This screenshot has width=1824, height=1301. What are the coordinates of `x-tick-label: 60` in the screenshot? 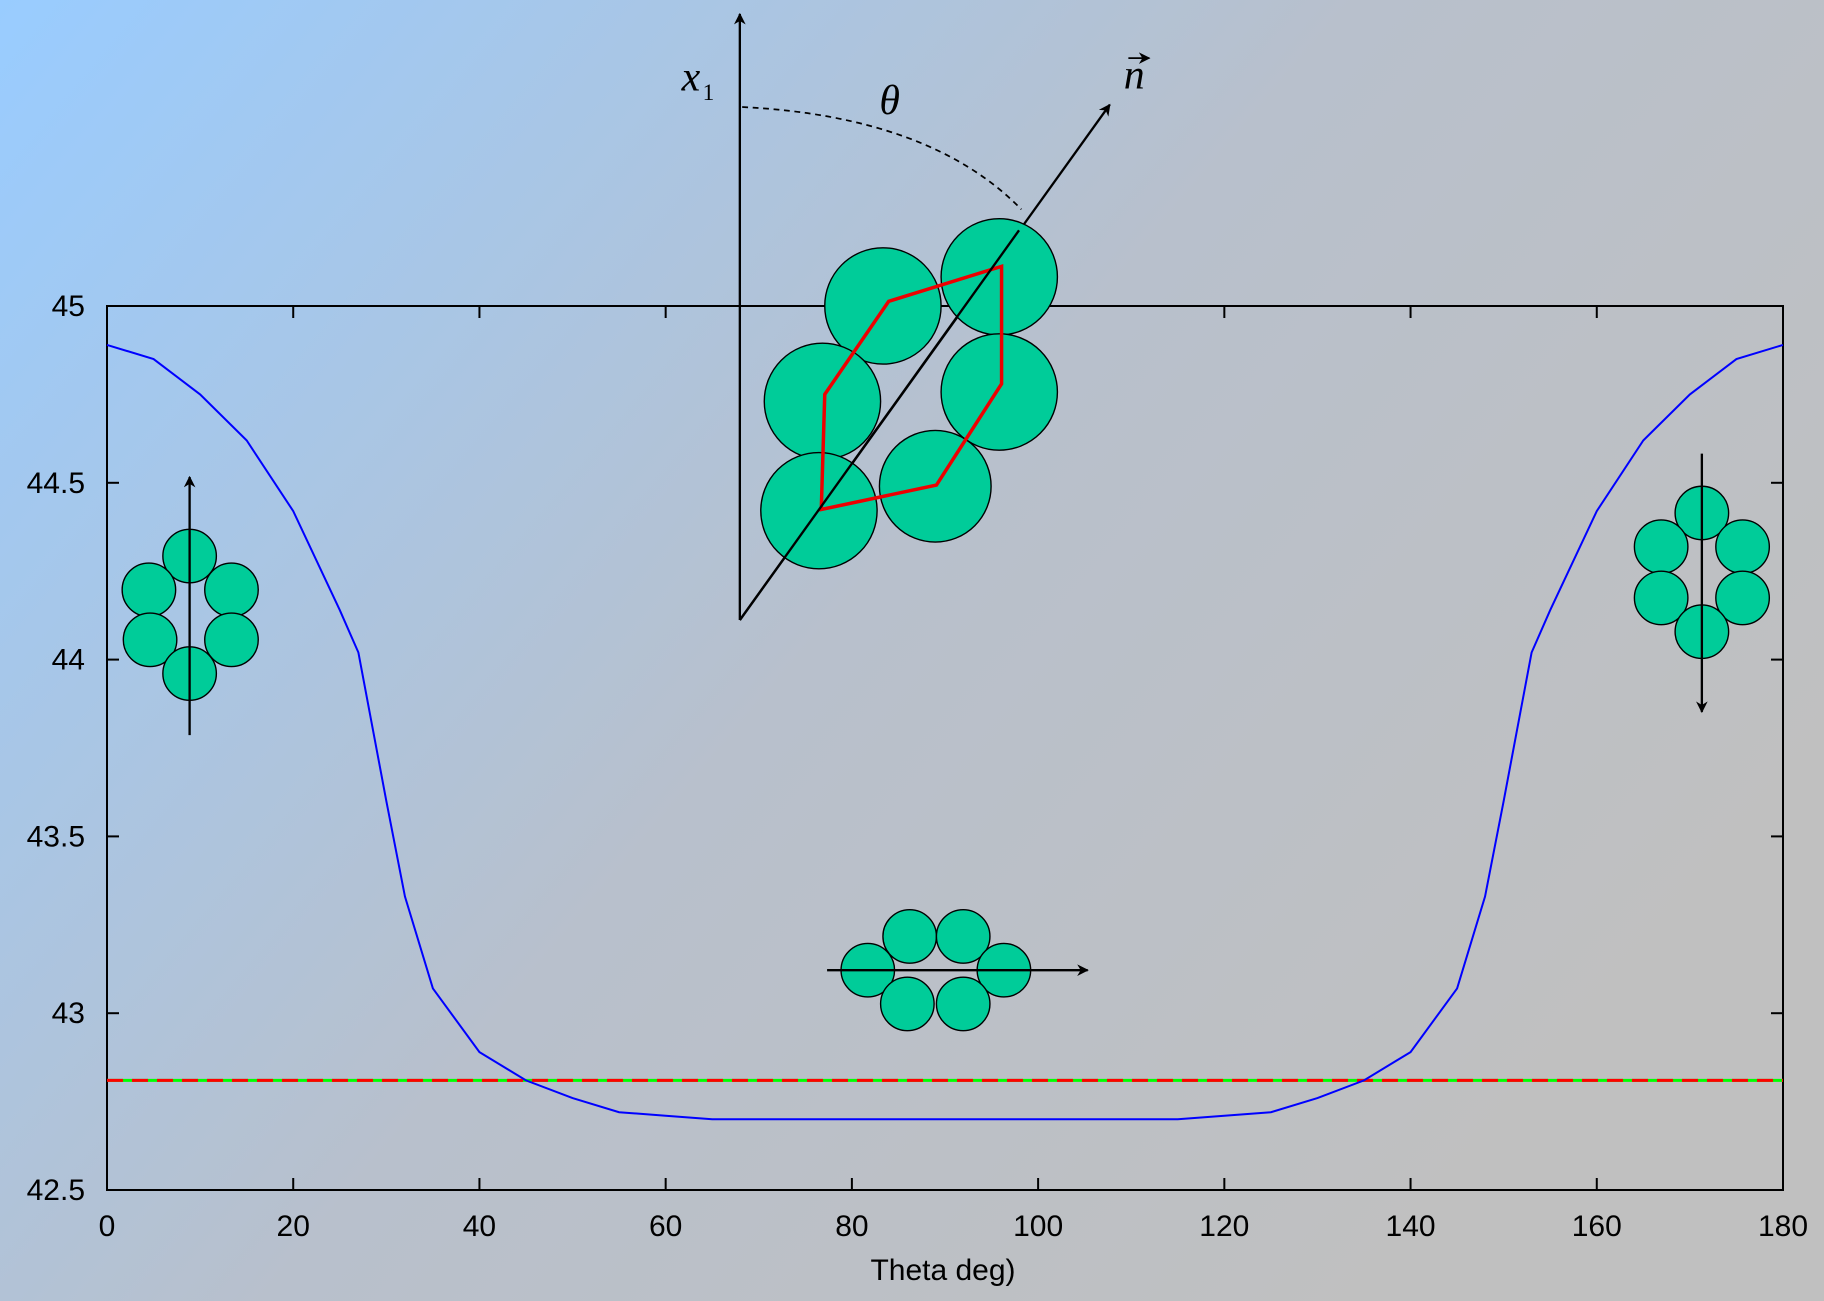 It's located at (665, 1226).